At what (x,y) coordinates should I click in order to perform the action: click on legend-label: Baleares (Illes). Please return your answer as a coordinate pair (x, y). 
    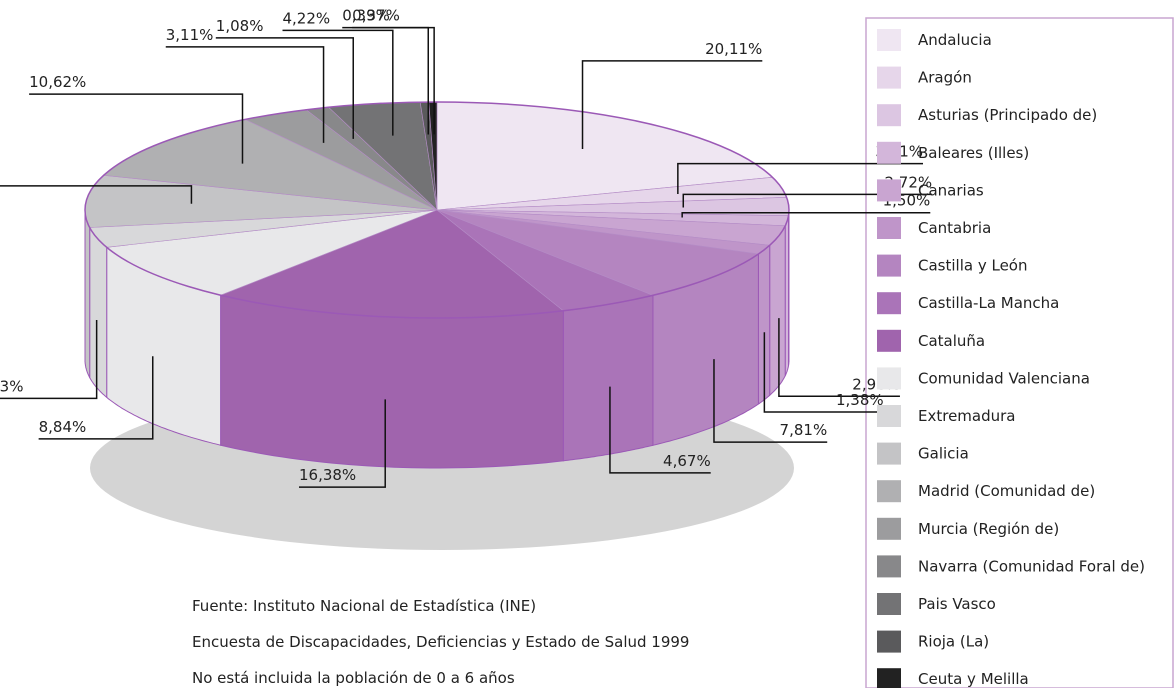
    Looking at the image, I should click on (973, 153).